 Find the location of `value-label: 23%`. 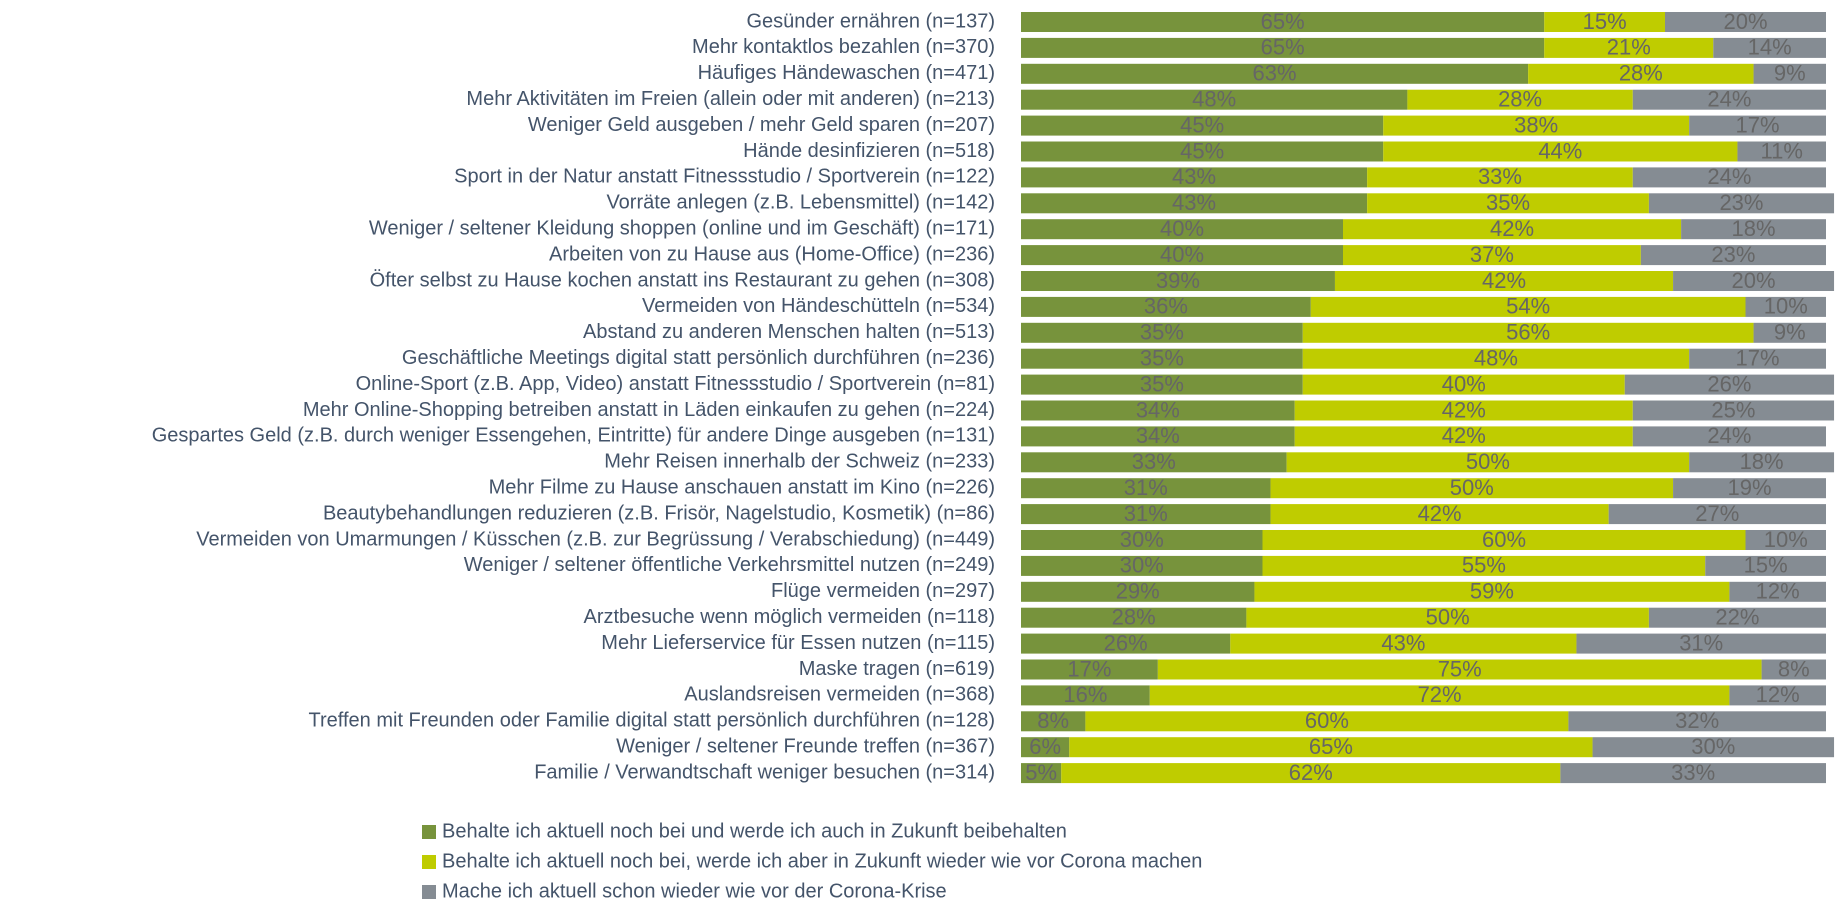

value-label: 23% is located at coordinates (1741, 202).